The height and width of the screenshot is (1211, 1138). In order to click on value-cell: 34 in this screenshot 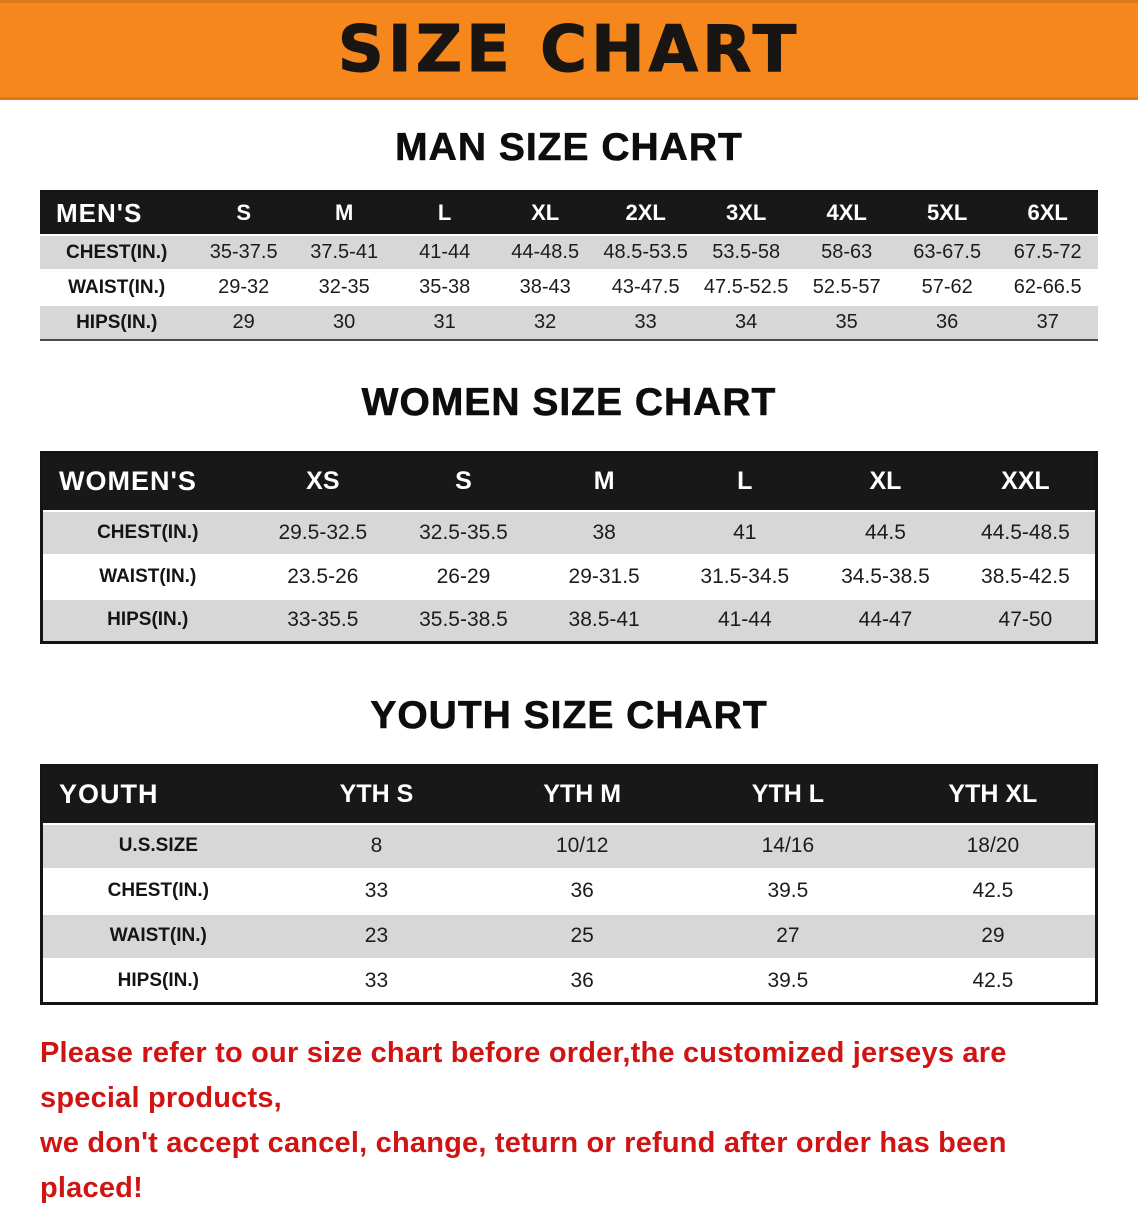, I will do `click(746, 322)`.